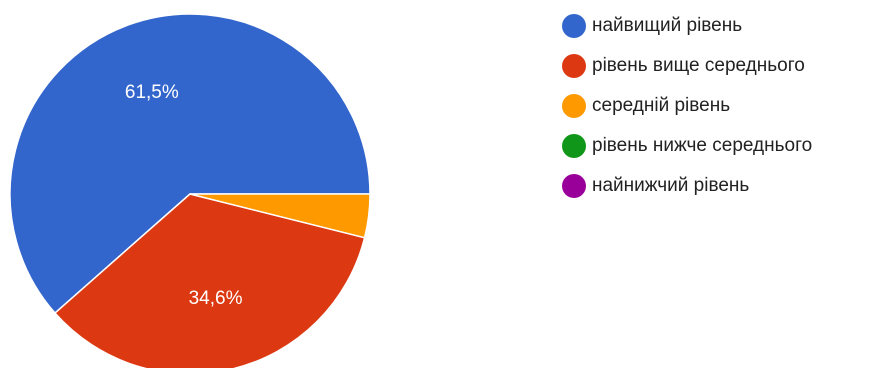  Describe the element at coordinates (702, 145) in the screenshot. I see `legend-label: рівень нижче середнього` at that location.